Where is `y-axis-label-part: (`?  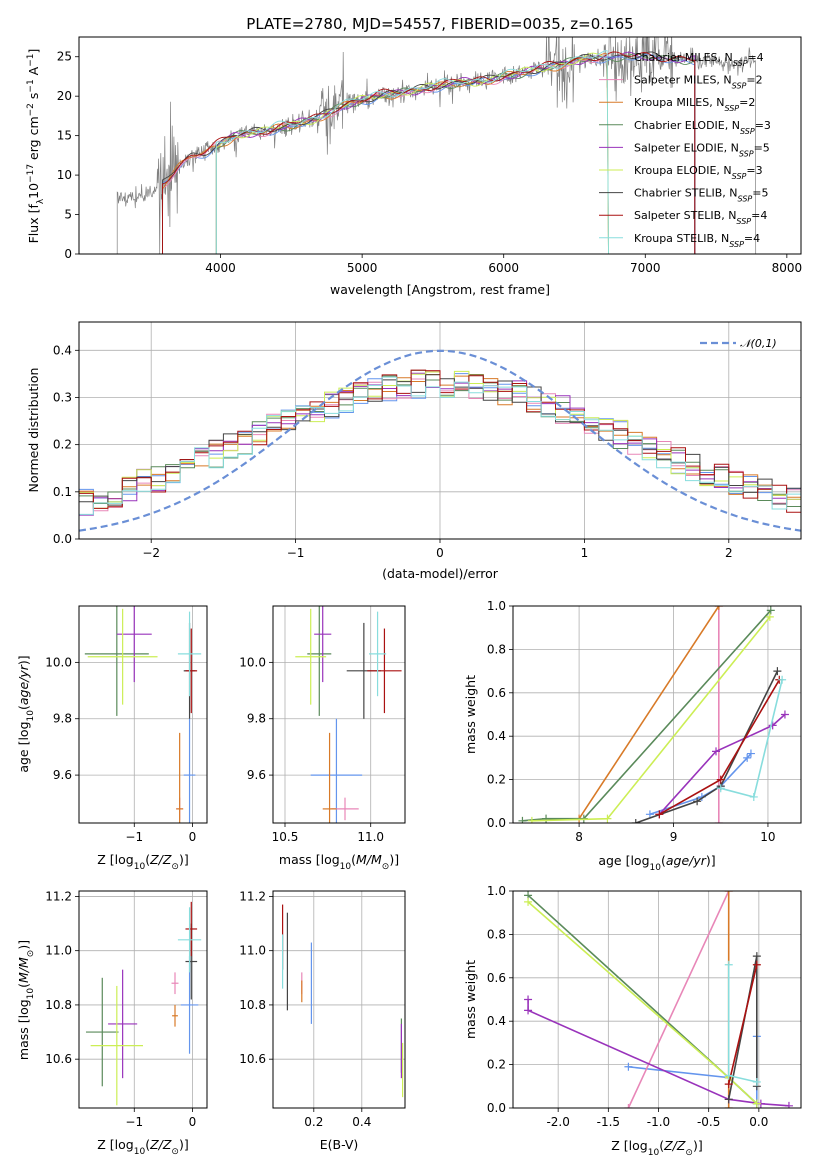 y-axis-label-part: ( is located at coordinates (23, 985).